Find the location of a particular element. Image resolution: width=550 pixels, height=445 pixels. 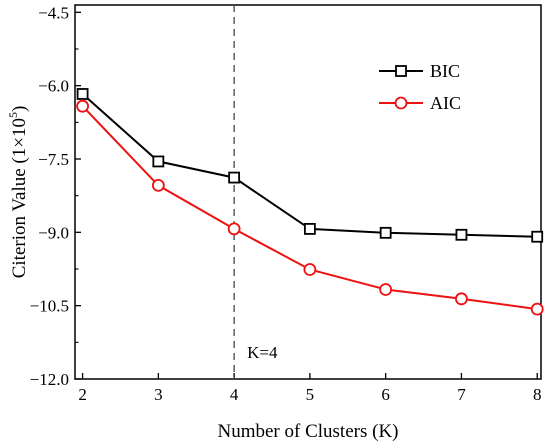

y-tick-label: −12.0 is located at coordinates (49, 379).